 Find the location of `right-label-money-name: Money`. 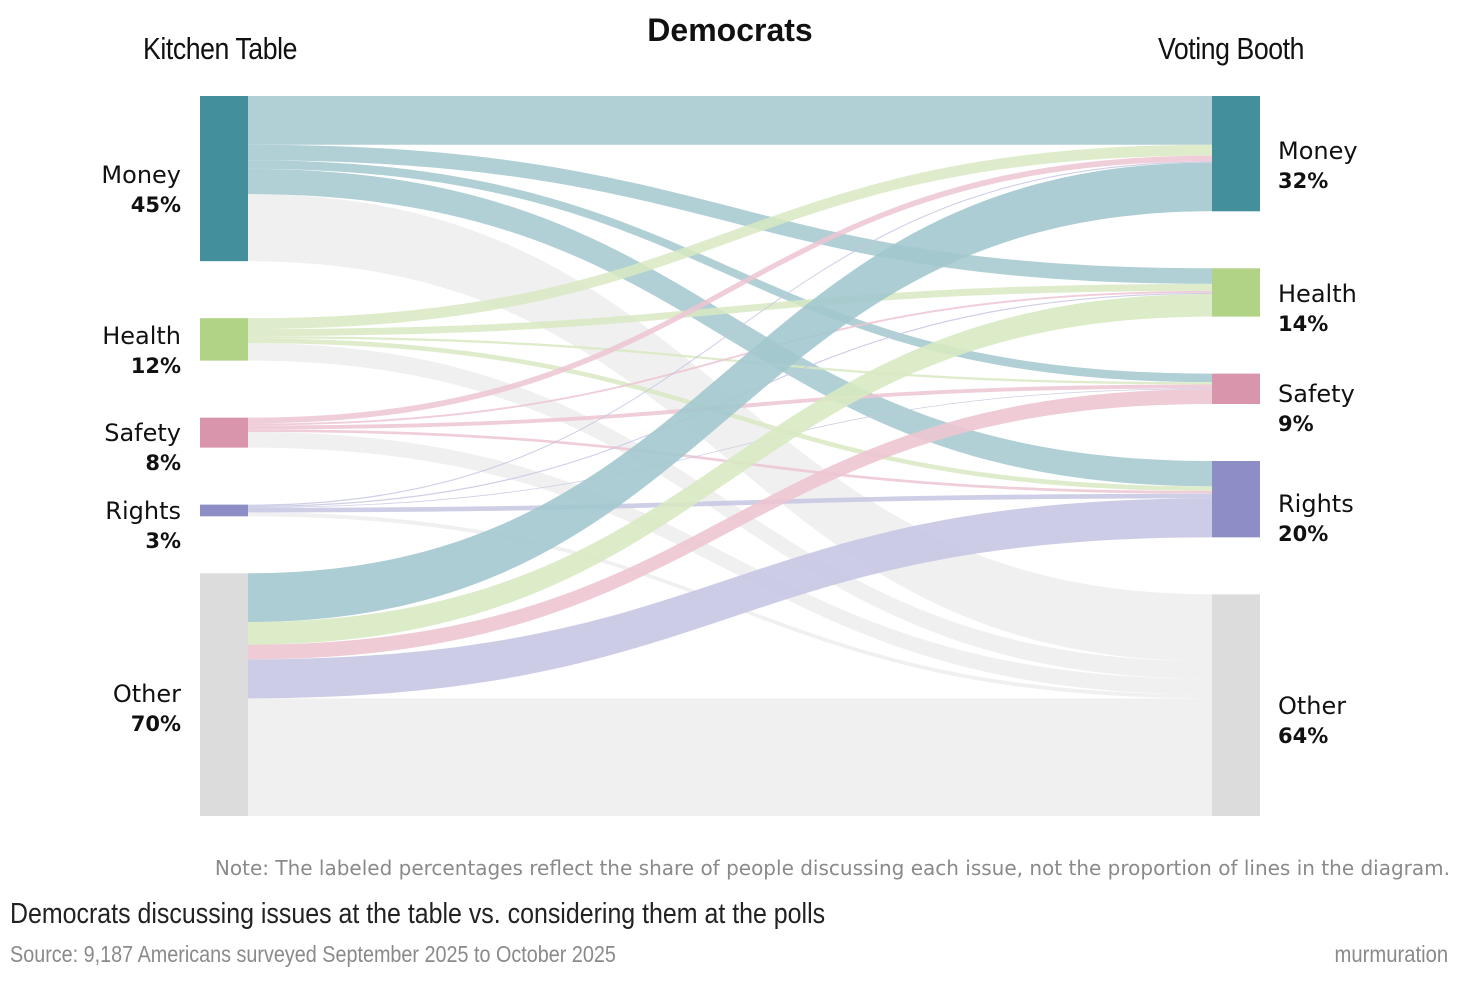

right-label-money-name: Money is located at coordinates (1318, 151).